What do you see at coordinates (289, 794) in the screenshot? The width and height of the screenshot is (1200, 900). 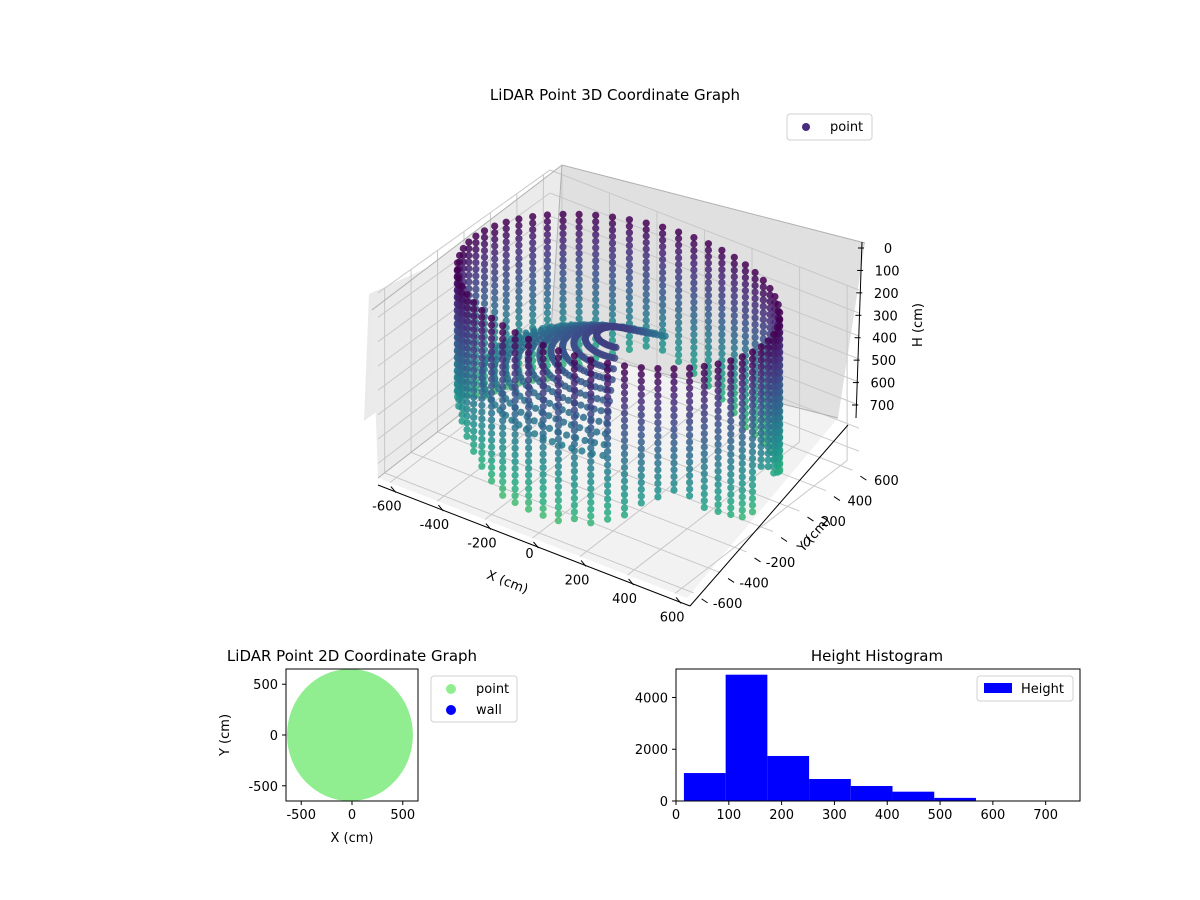 I see `gap-bottom-left` at bounding box center [289, 794].